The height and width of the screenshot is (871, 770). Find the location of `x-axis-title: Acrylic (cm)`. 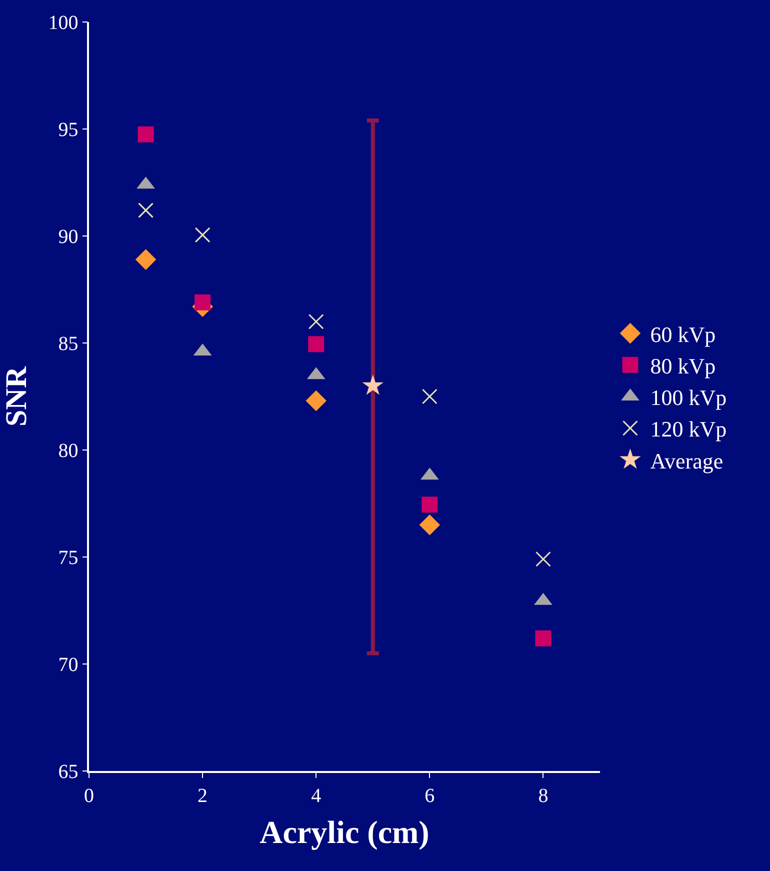

x-axis-title: Acrylic (cm) is located at coordinates (345, 832).